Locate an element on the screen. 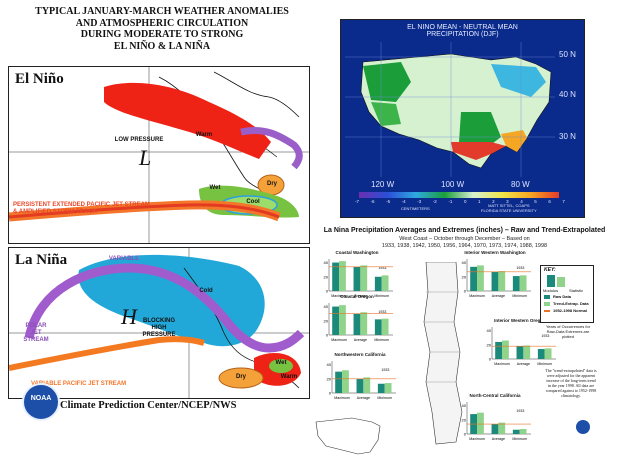  noaa-small-logo is located at coordinates (583, 427).